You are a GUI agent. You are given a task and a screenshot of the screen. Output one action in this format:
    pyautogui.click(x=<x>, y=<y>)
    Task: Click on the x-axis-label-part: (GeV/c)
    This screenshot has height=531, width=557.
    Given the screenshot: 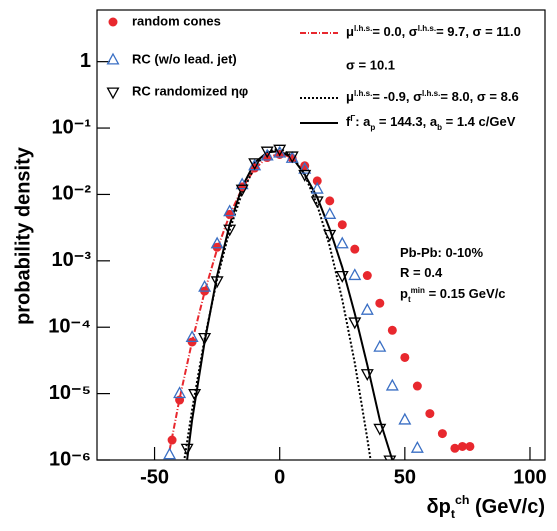 What is the action you would take?
    pyautogui.click(x=507, y=507)
    